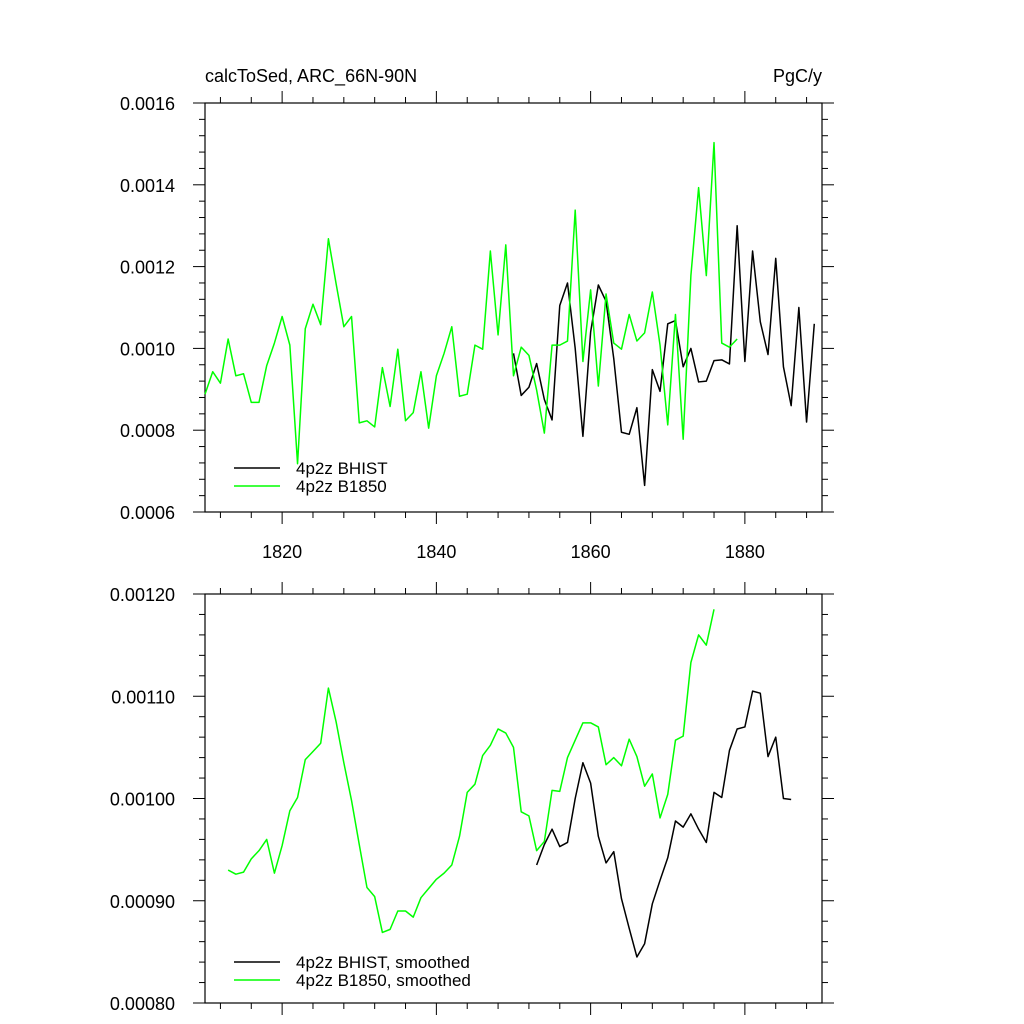 The image size is (1024, 1024). I want to click on y-tick-label: 0.0008, so click(147, 431).